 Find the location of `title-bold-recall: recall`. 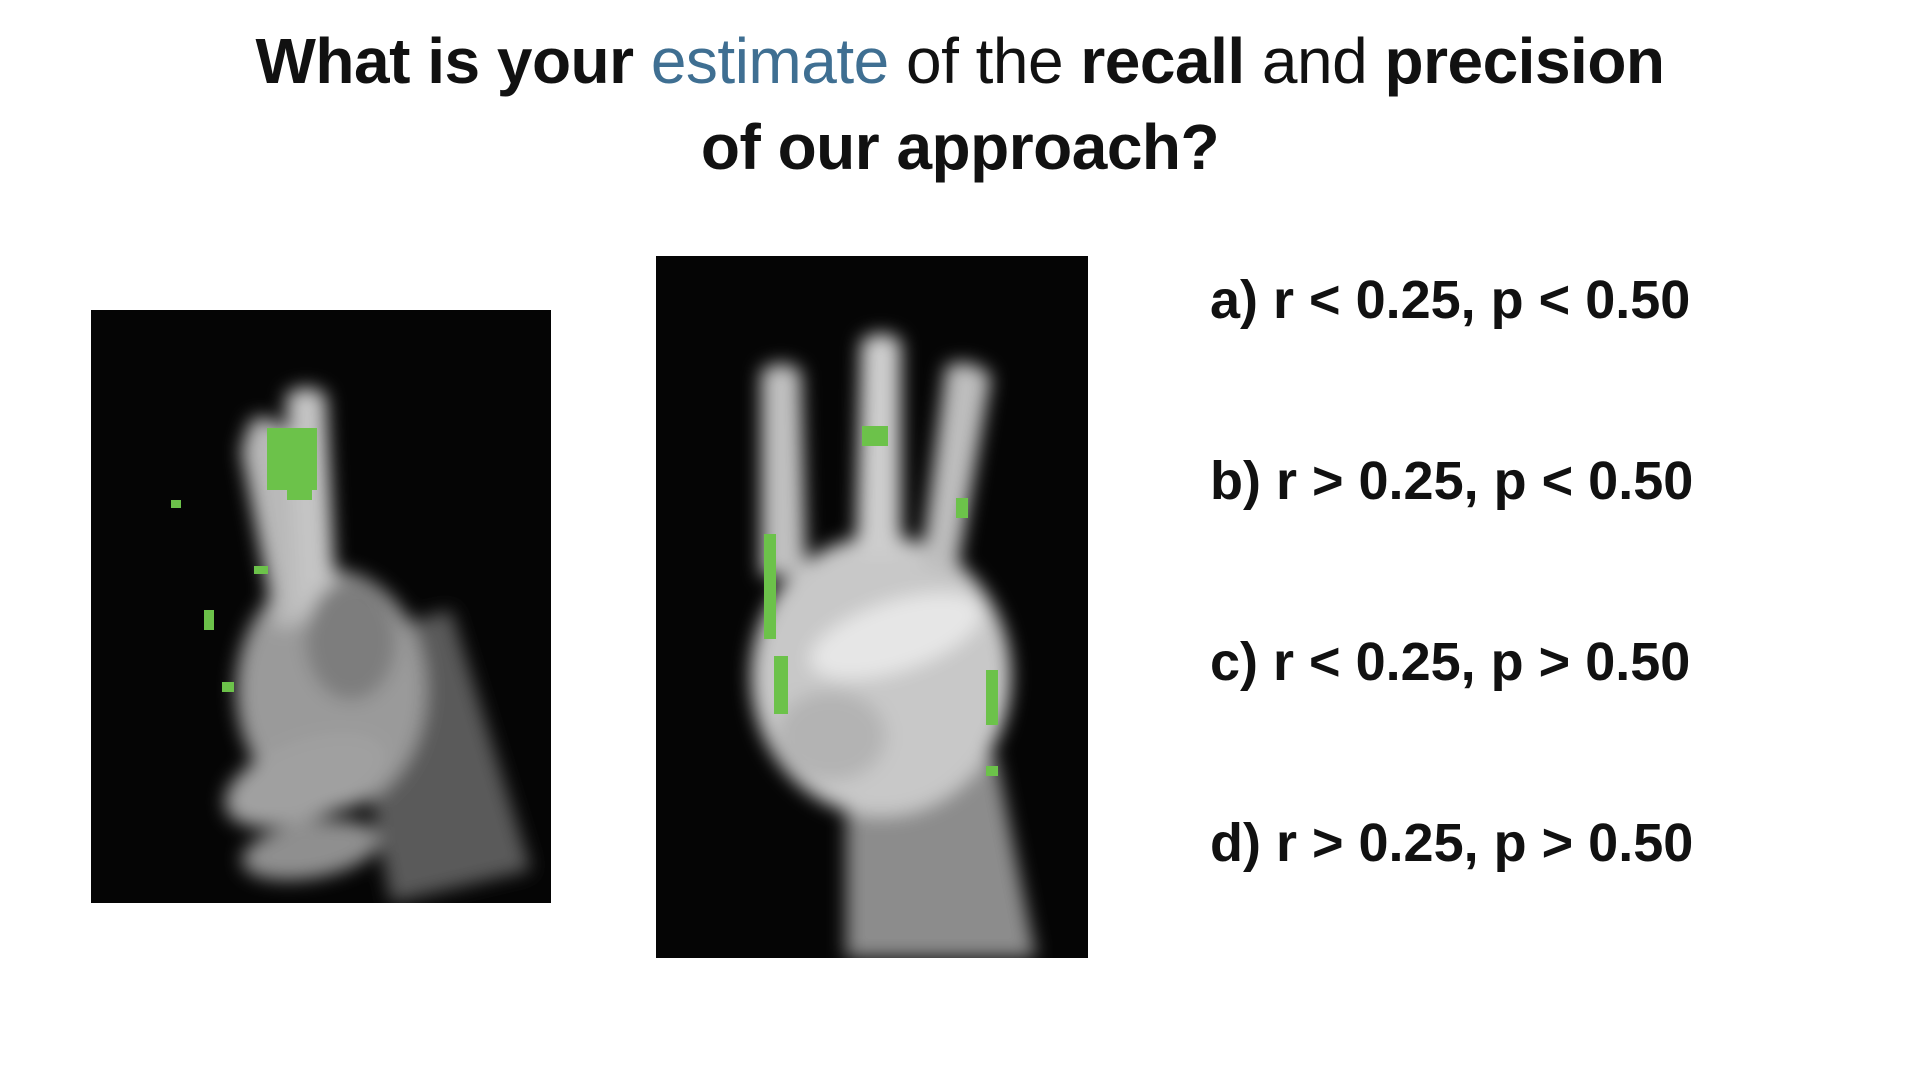

title-bold-recall: recall is located at coordinates (1162, 61).